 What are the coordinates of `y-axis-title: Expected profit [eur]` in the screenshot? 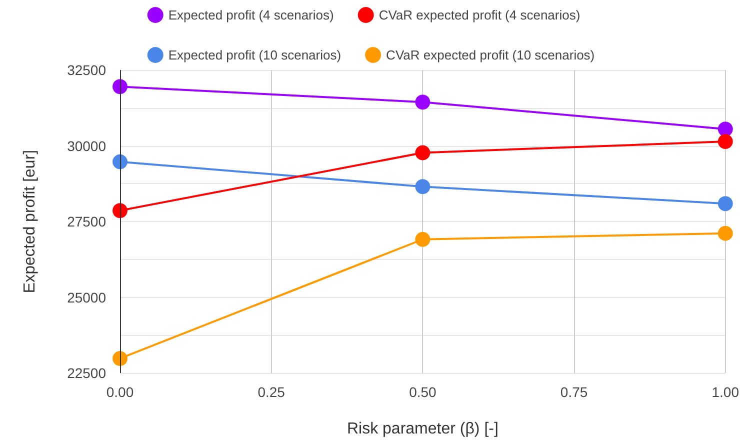 It's located at (30, 222).